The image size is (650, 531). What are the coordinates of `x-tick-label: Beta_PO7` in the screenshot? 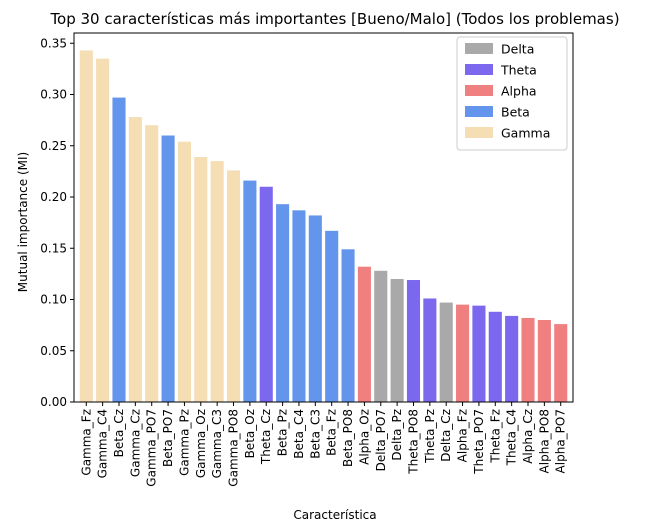 It's located at (168, 438).